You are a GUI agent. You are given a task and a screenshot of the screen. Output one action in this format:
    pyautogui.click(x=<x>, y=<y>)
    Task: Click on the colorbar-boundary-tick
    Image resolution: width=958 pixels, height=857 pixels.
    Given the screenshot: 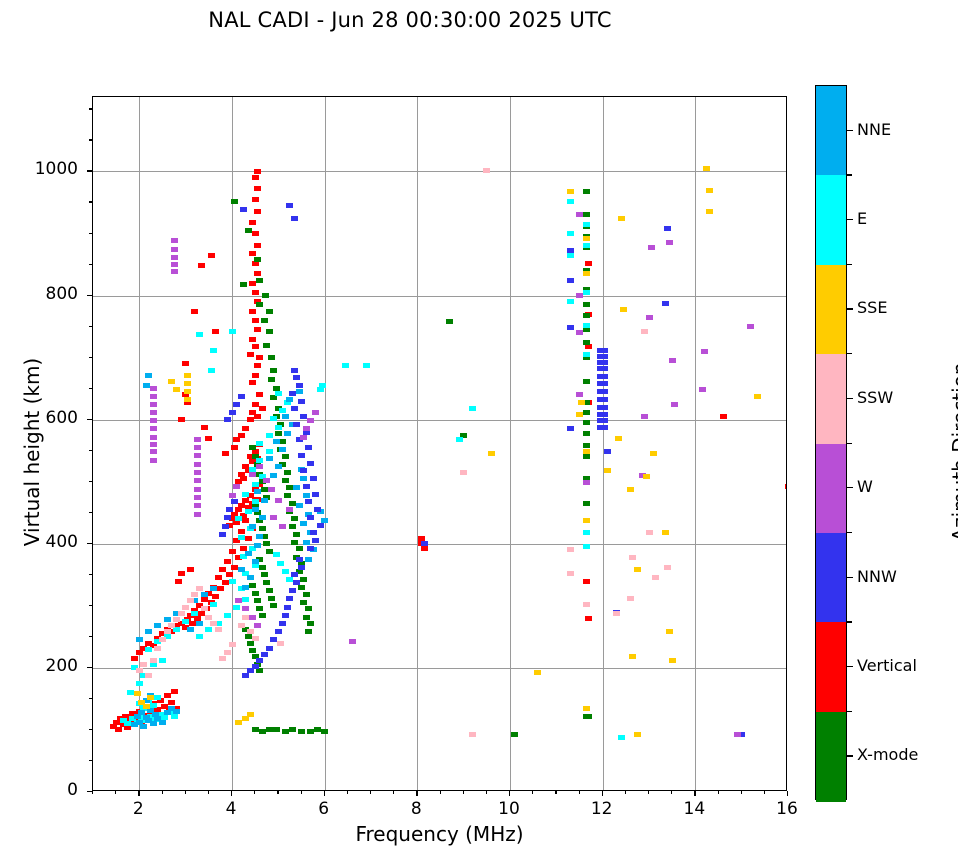 What is the action you would take?
    pyautogui.click(x=849, y=264)
    